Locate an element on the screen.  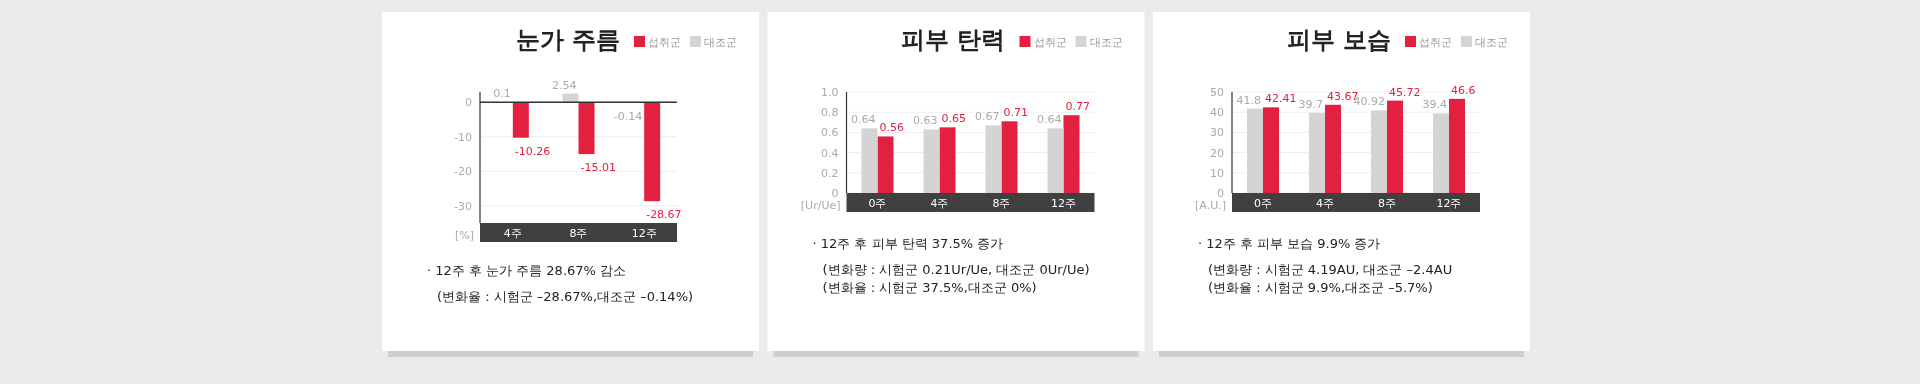
y-tick-label: 0.6 is located at coordinates (830, 133).